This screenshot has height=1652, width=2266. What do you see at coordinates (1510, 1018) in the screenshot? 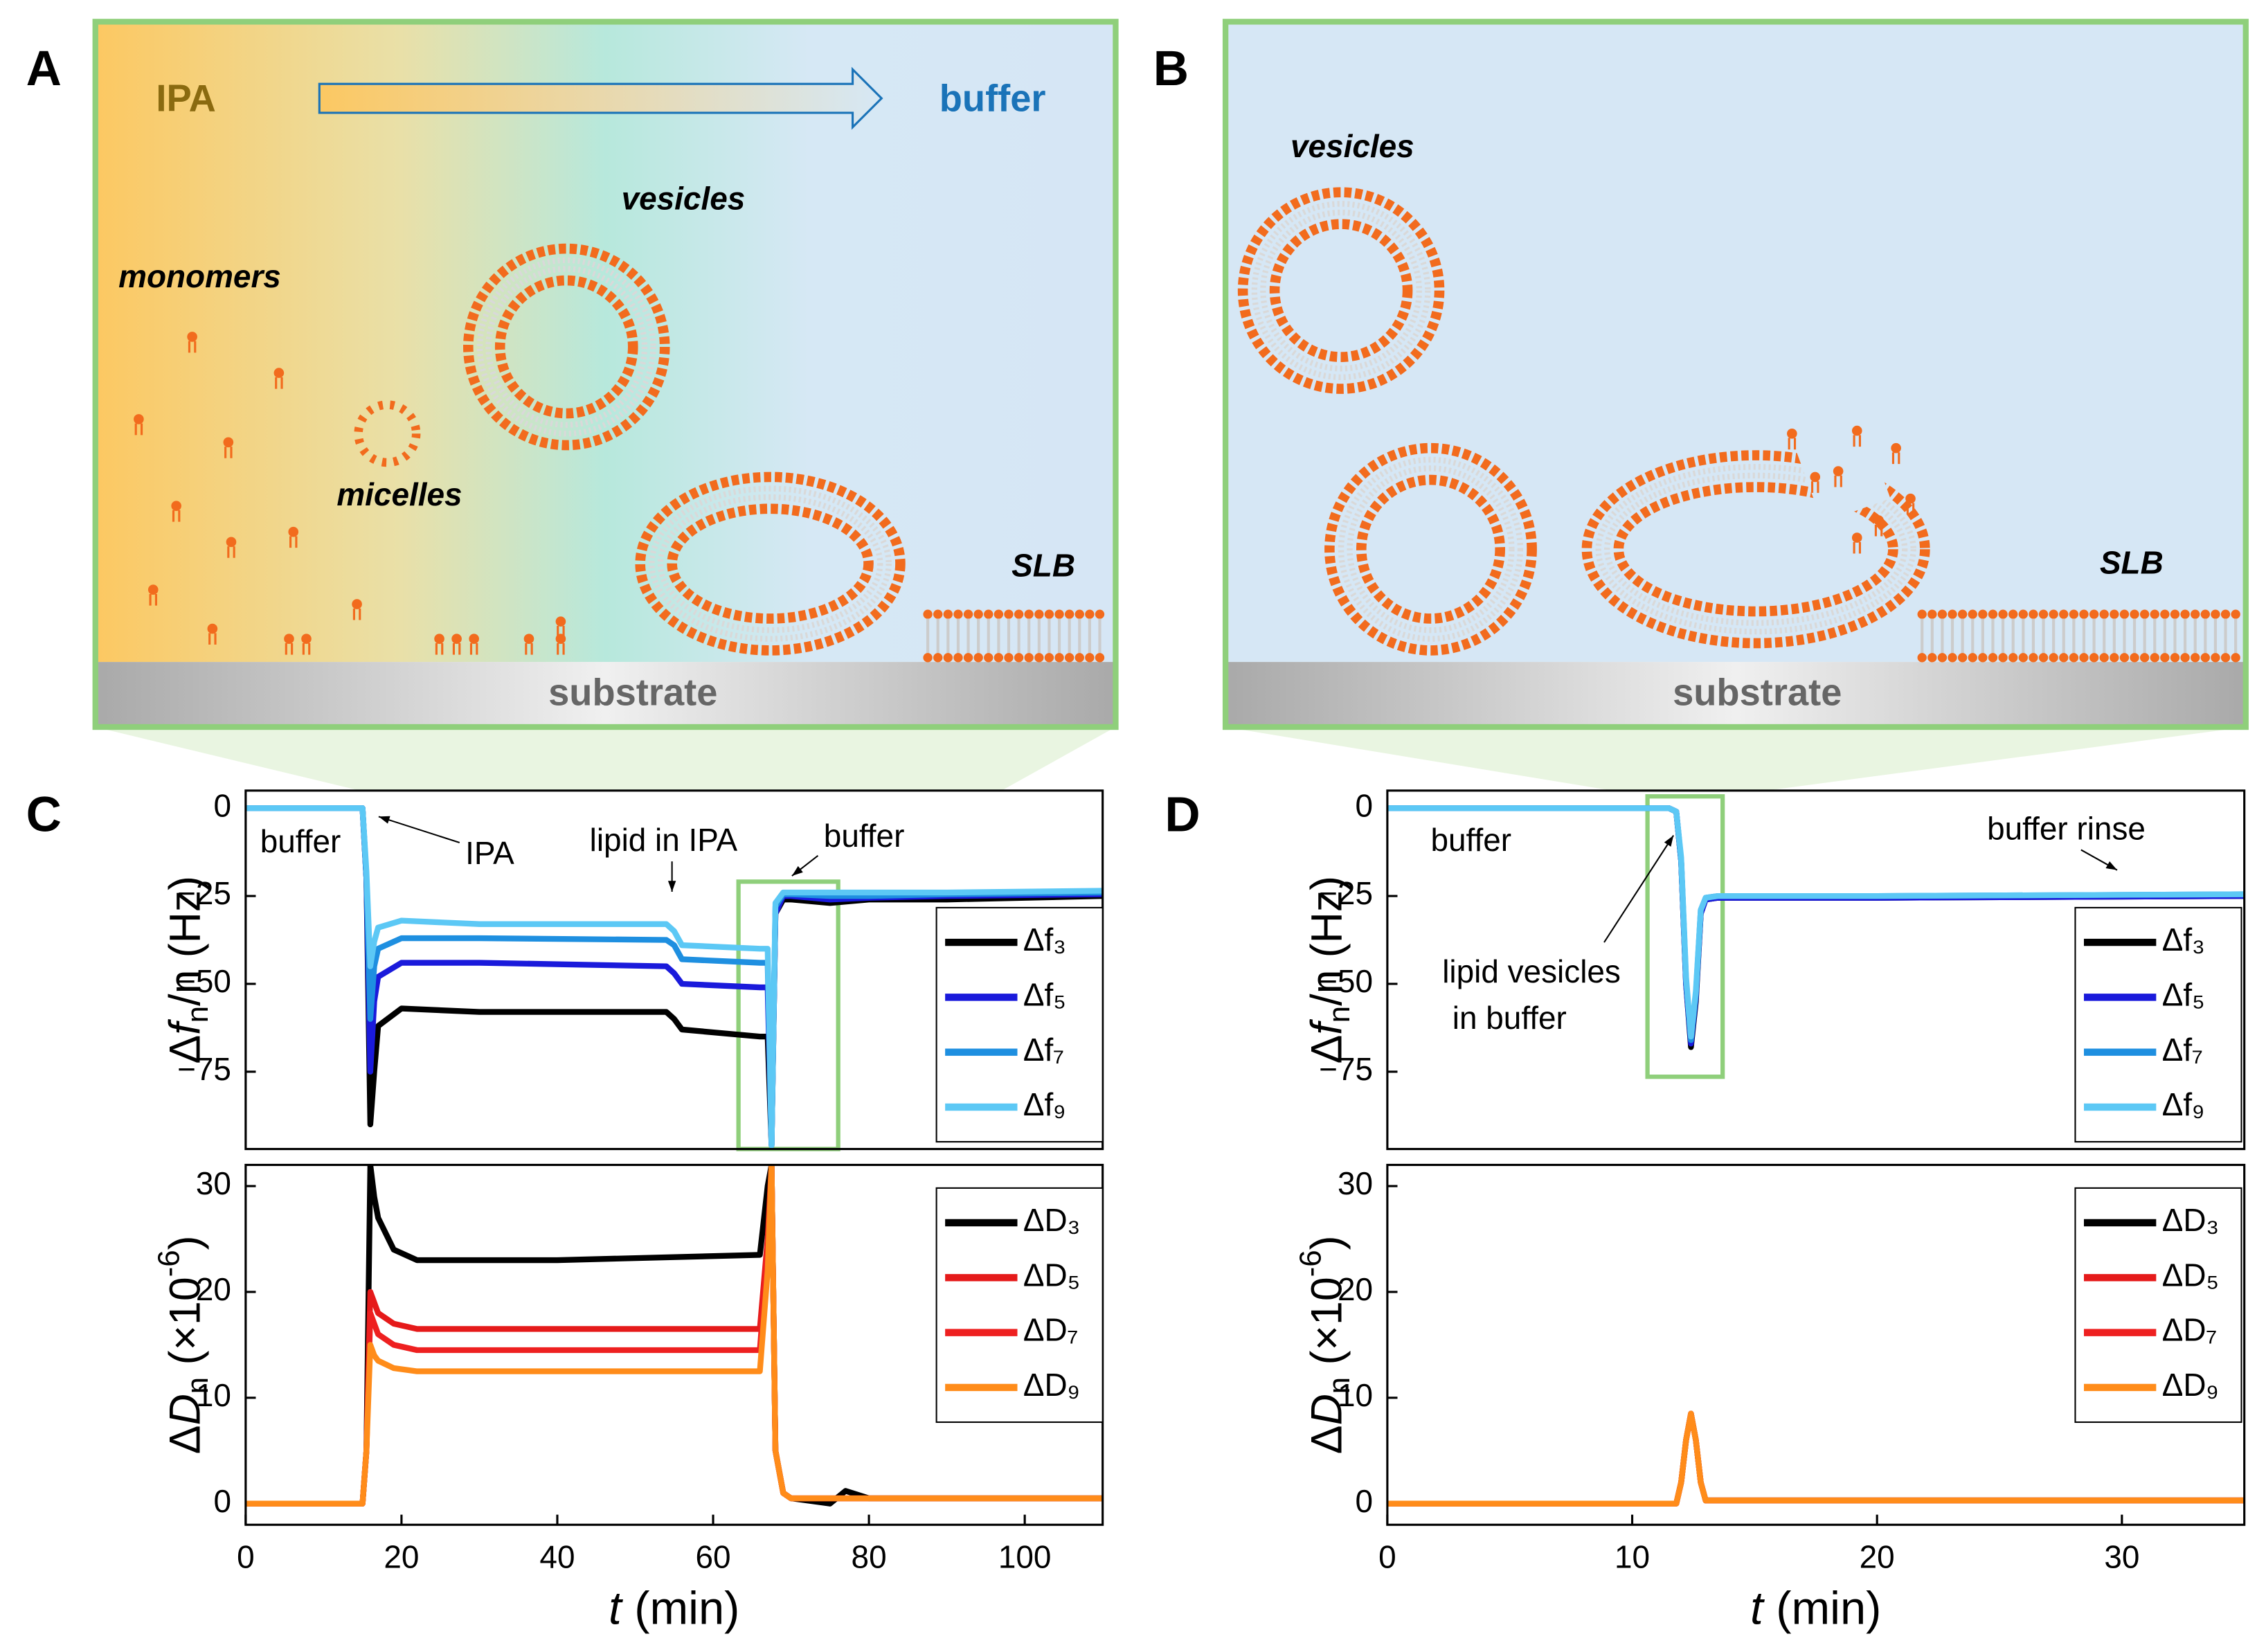
I see `annotation: in buffer` at bounding box center [1510, 1018].